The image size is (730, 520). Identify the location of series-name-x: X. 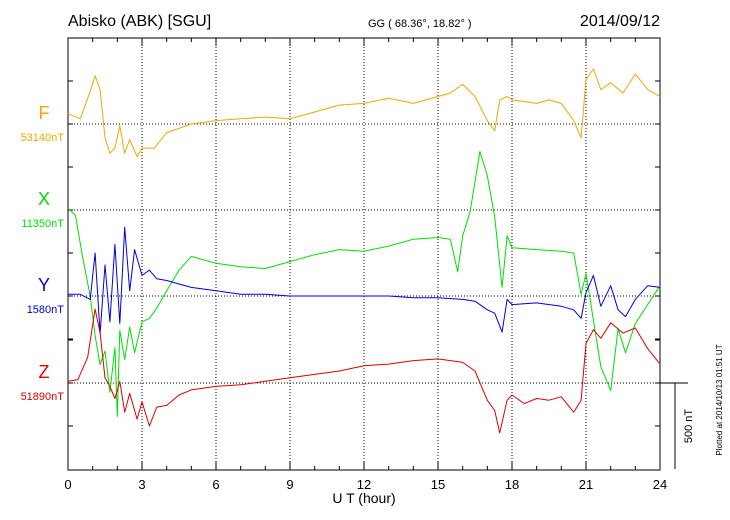
(44, 199).